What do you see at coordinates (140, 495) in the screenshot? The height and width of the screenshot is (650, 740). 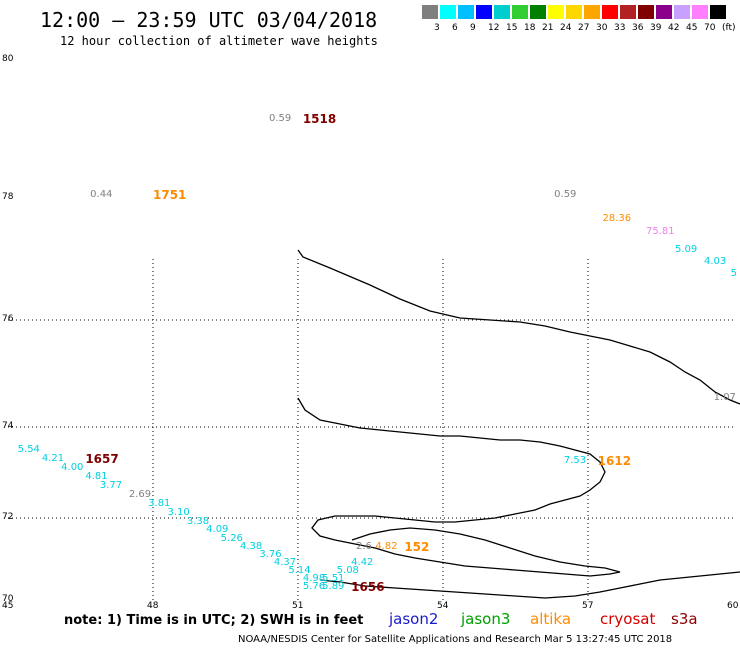 I see `swh-value: 2.69` at bounding box center [140, 495].